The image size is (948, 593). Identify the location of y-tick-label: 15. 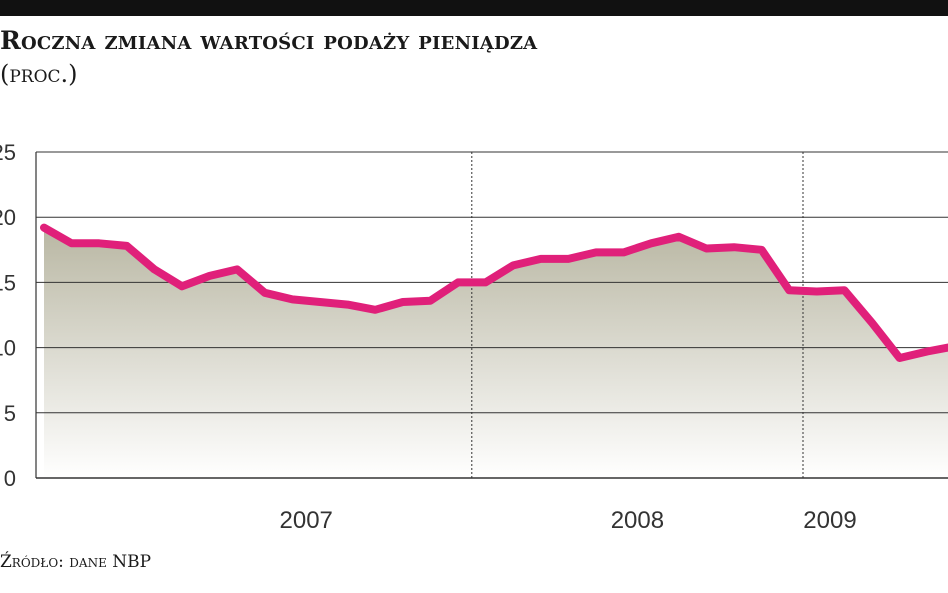
(8, 282).